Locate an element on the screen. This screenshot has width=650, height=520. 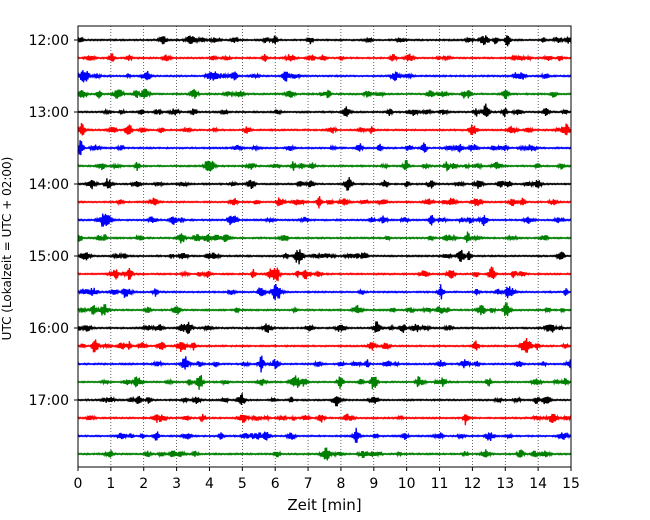
y-axis-label: UTC (Lokalzeit = UTC + 02:00) is located at coordinates (7, 249).